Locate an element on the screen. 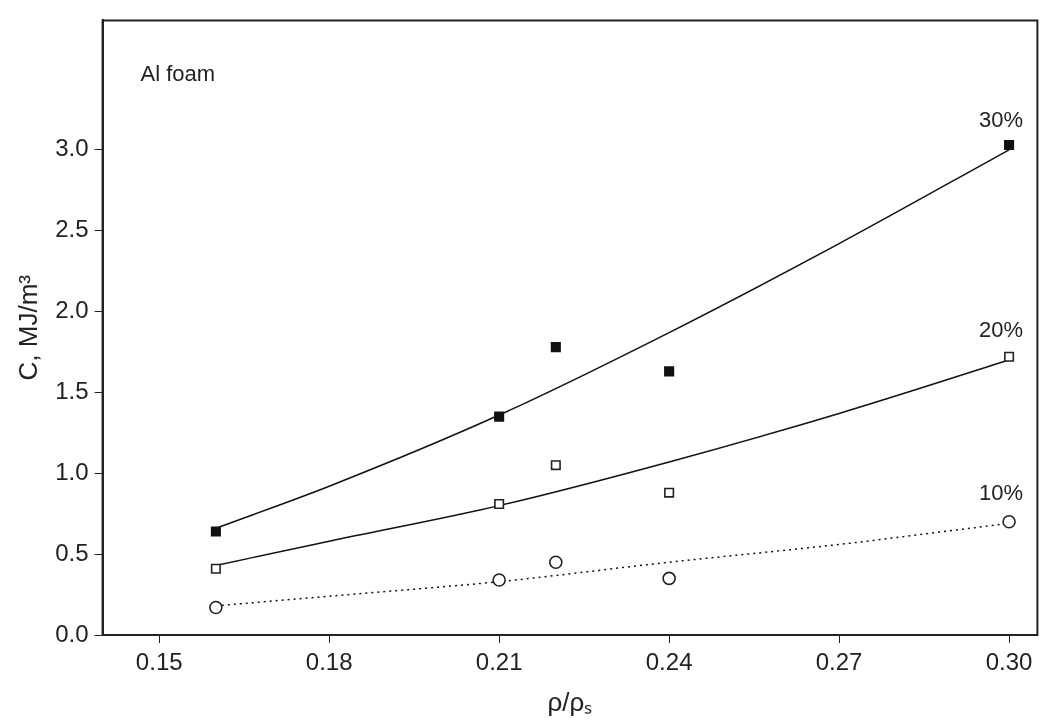 The image size is (1045, 727). y-tick-label: 0.0 is located at coordinates (72, 633).